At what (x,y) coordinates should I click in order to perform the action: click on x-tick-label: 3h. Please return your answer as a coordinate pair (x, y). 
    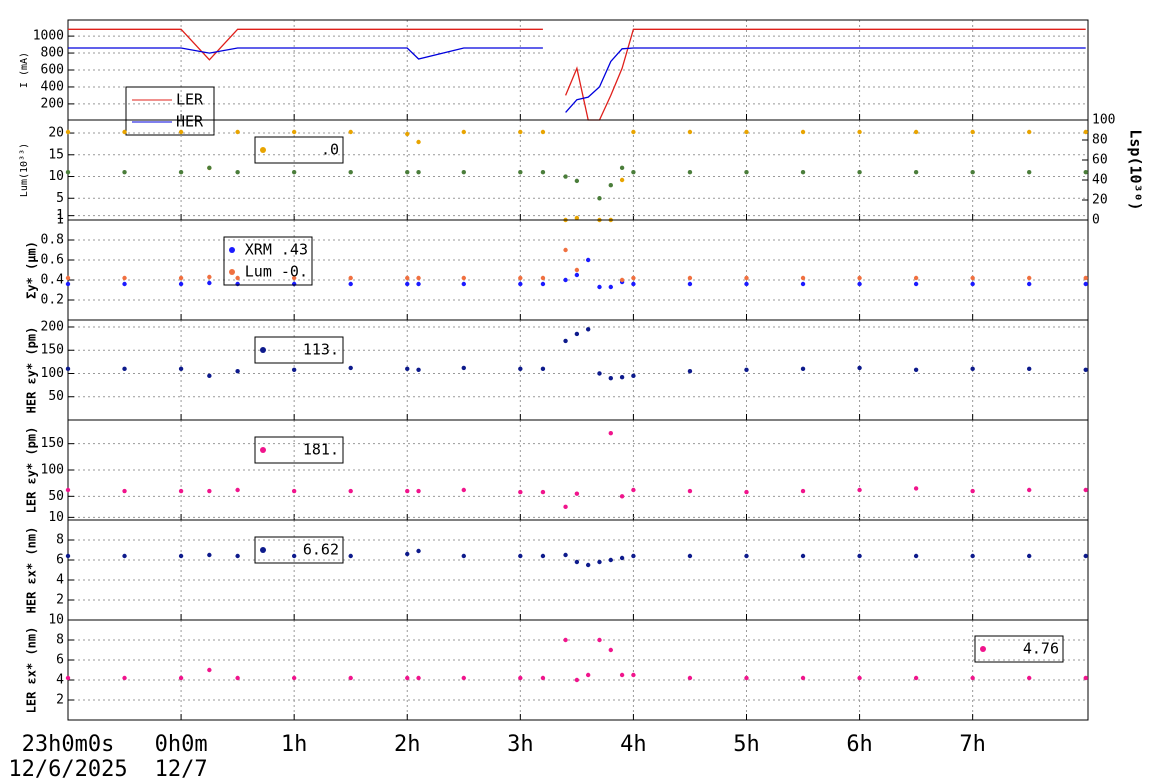
    Looking at the image, I should click on (520, 744).